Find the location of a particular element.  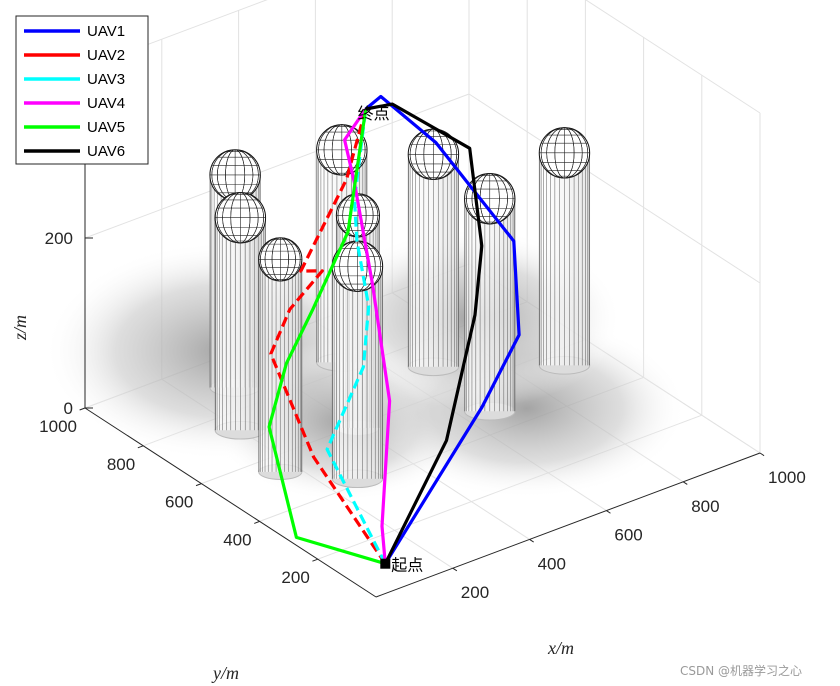

x-tick-label: 400 is located at coordinates (552, 563).